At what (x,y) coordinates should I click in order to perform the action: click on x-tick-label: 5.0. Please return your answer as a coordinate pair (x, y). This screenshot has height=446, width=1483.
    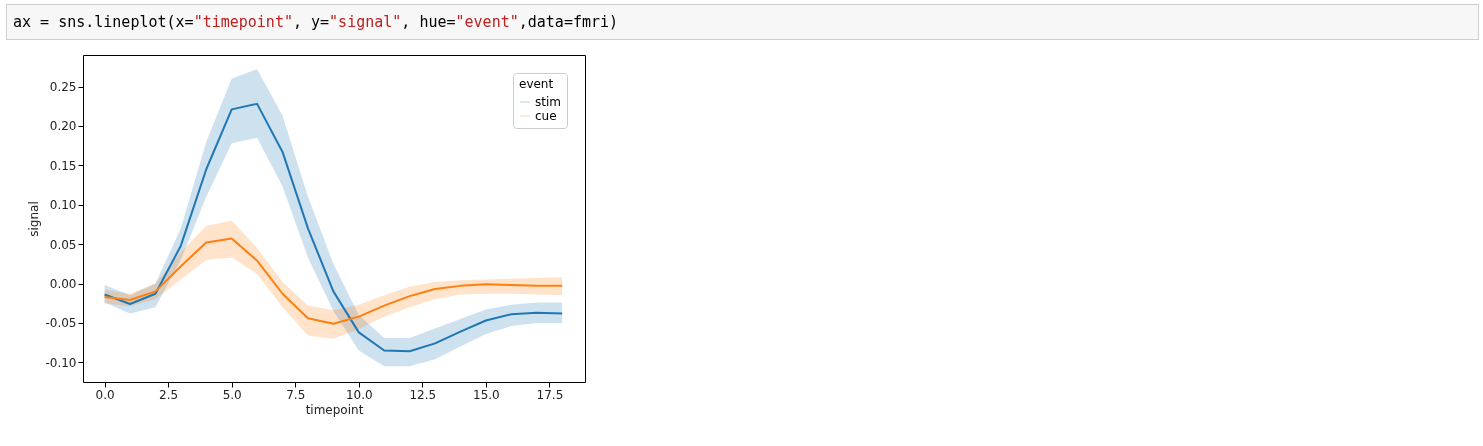
    Looking at the image, I should click on (232, 394).